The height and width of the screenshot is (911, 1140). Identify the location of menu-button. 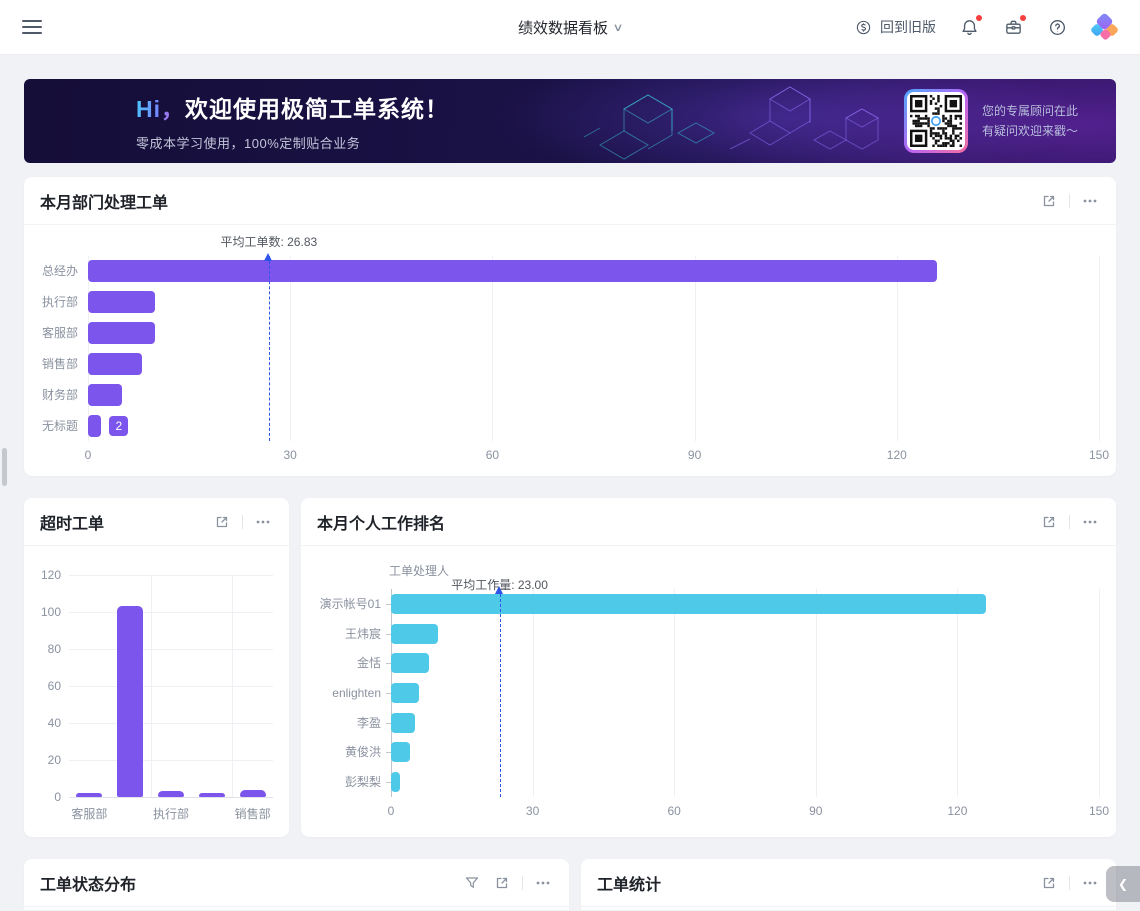
(32, 27).